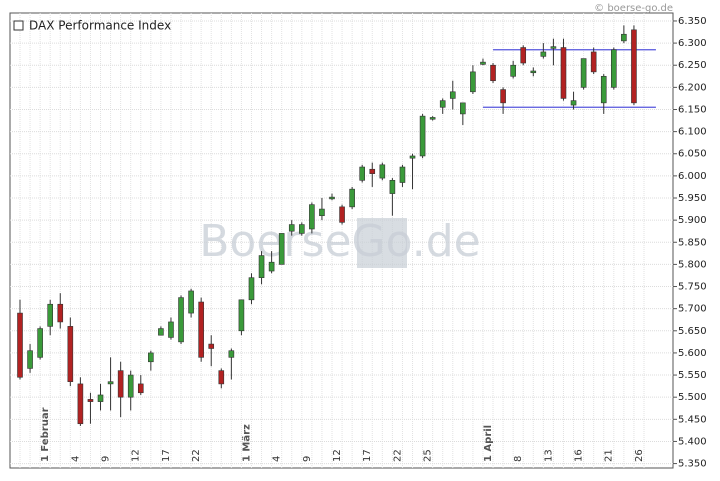  I want to click on y-tick-label: 5.600, so click(692, 353).